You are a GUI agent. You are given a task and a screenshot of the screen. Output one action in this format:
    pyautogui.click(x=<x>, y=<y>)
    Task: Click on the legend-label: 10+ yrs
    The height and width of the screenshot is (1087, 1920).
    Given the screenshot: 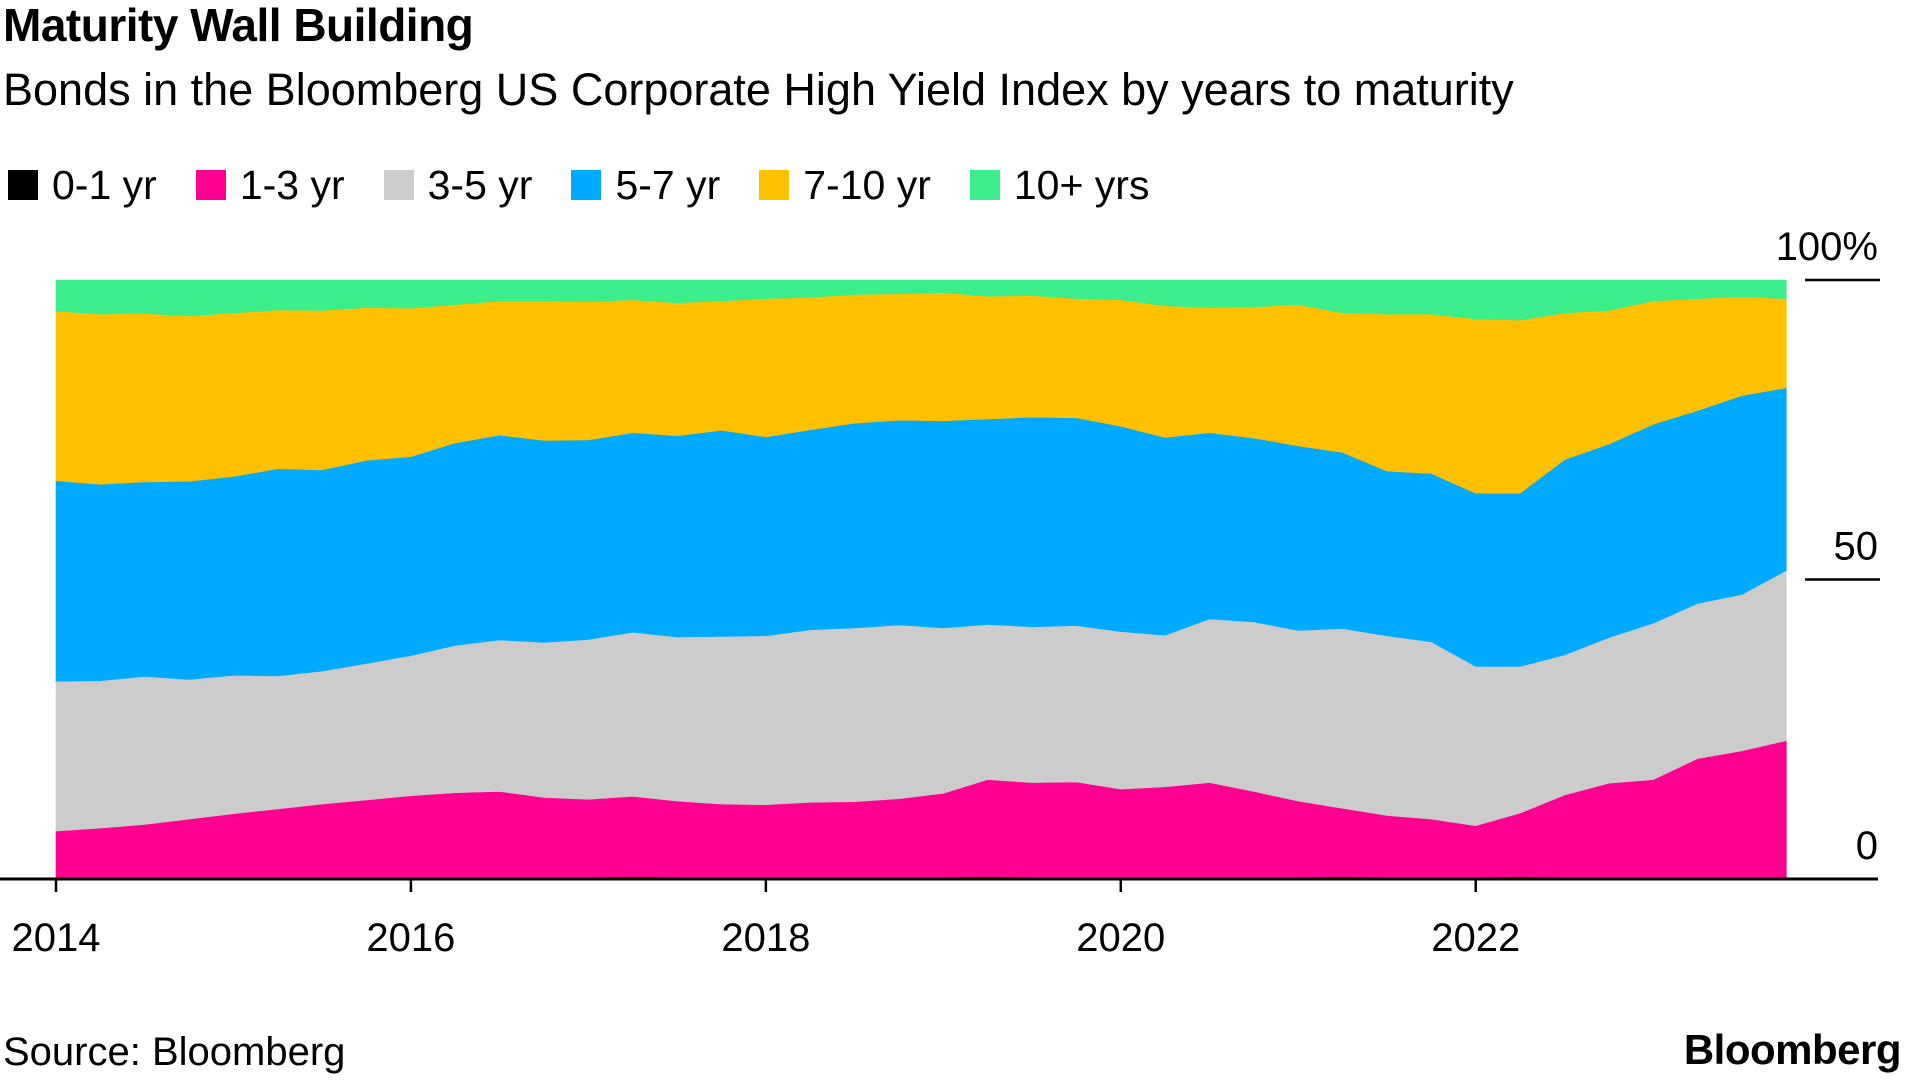 What is the action you would take?
    pyautogui.click(x=1081, y=184)
    